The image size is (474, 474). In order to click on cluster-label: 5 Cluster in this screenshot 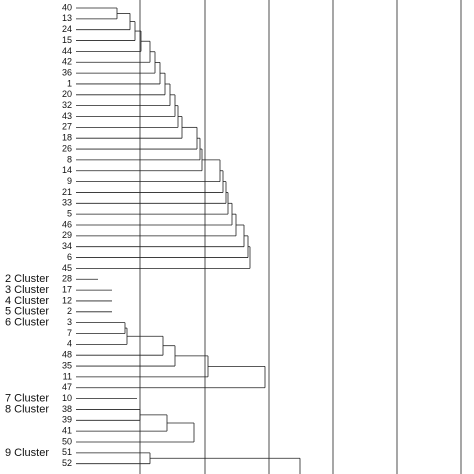, I will do `click(27, 312)`.